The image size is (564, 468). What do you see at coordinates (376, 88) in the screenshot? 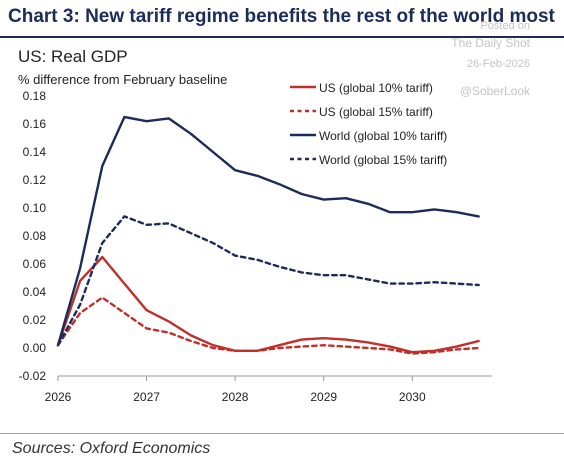
I see `legend-label: US (global 10% tariff)` at bounding box center [376, 88].